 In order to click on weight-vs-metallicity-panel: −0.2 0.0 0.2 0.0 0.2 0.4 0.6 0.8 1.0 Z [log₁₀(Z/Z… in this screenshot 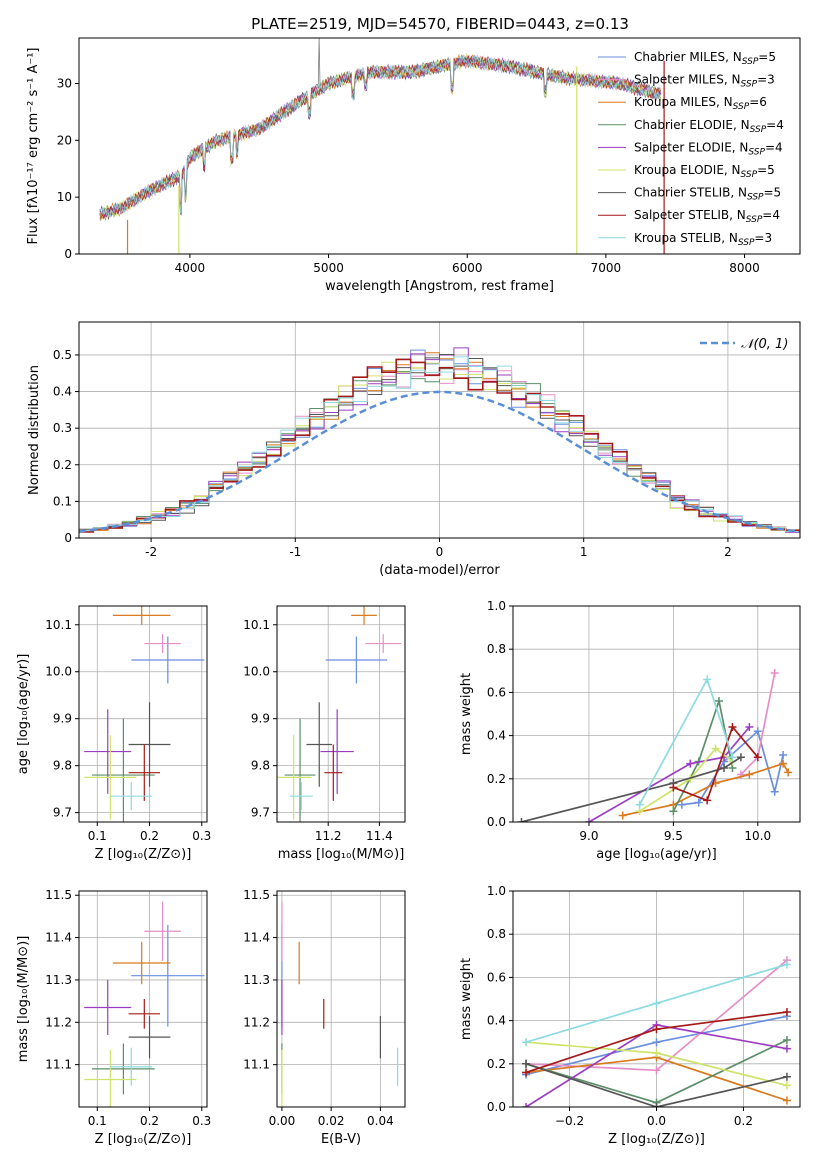, I will do `click(630, 1015)`.